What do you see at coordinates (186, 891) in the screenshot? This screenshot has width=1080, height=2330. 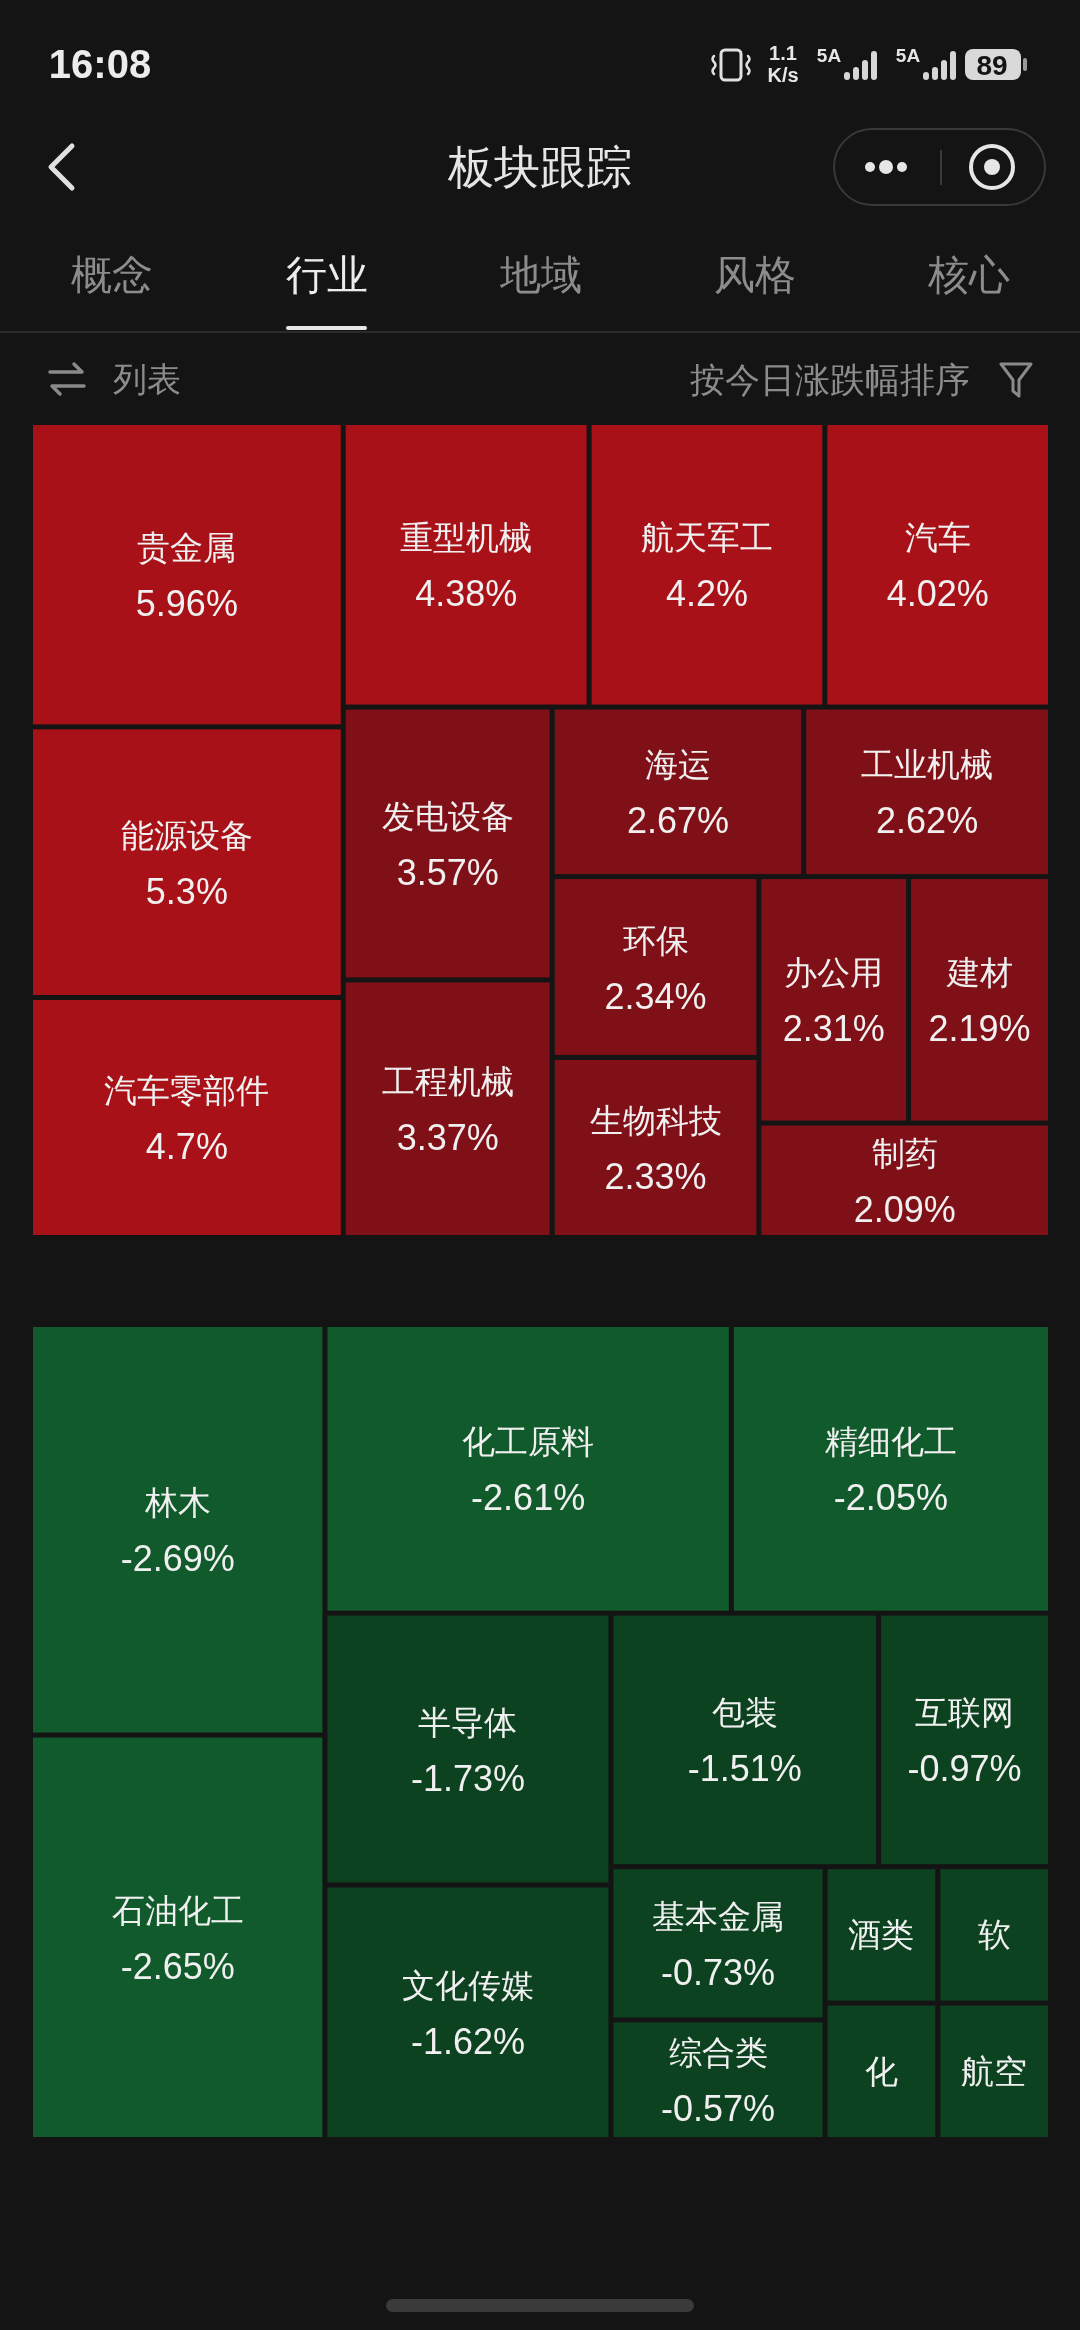 I see `data-label: 5.3%` at bounding box center [186, 891].